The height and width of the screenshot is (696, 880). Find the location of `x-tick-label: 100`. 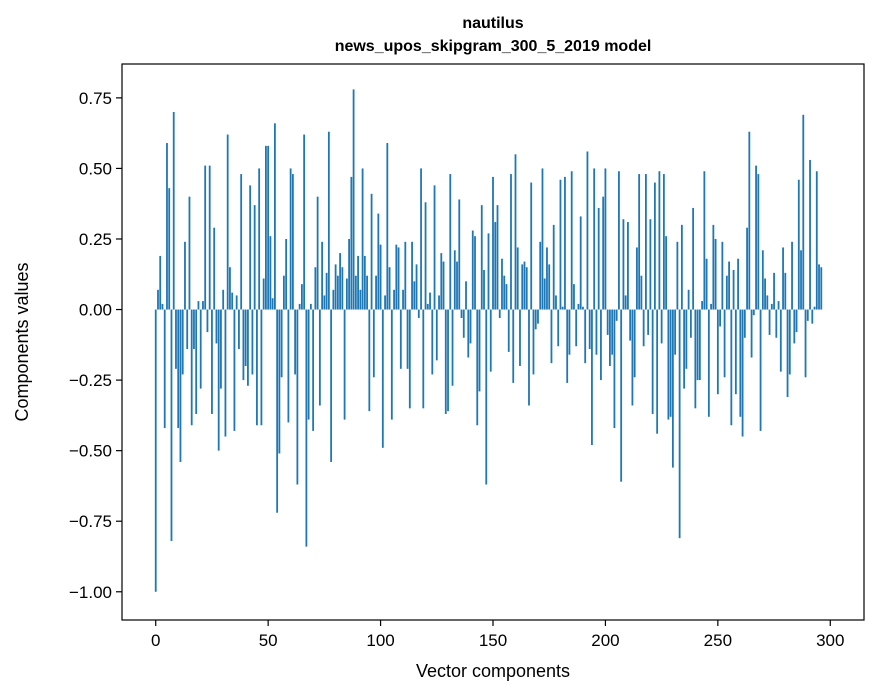

x-tick-label: 100 is located at coordinates (380, 640).